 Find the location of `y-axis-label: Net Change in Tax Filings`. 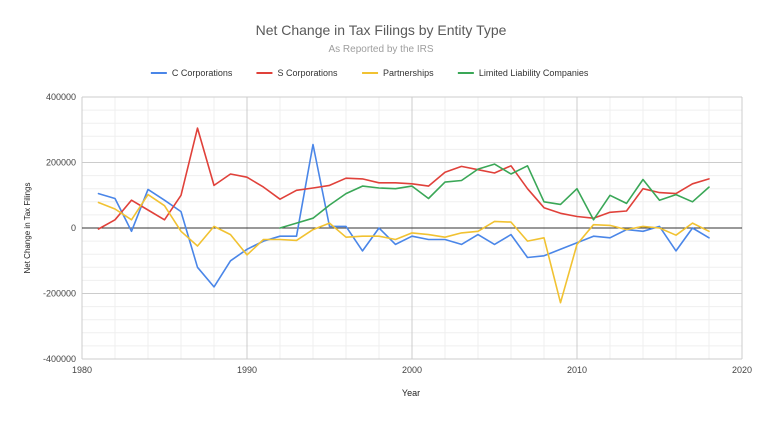

y-axis-label: Net Change in Tax Filings is located at coordinates (27, 227).